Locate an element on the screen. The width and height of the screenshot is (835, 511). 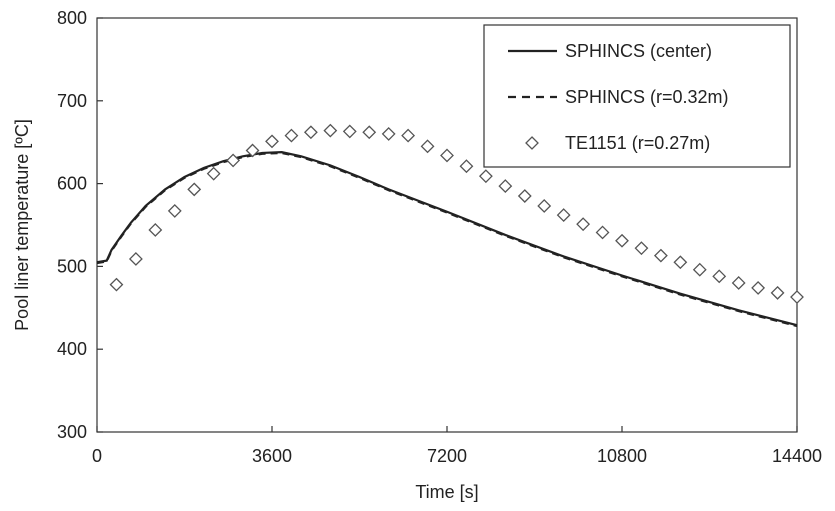
y-tick-label: 700 is located at coordinates (72, 101).